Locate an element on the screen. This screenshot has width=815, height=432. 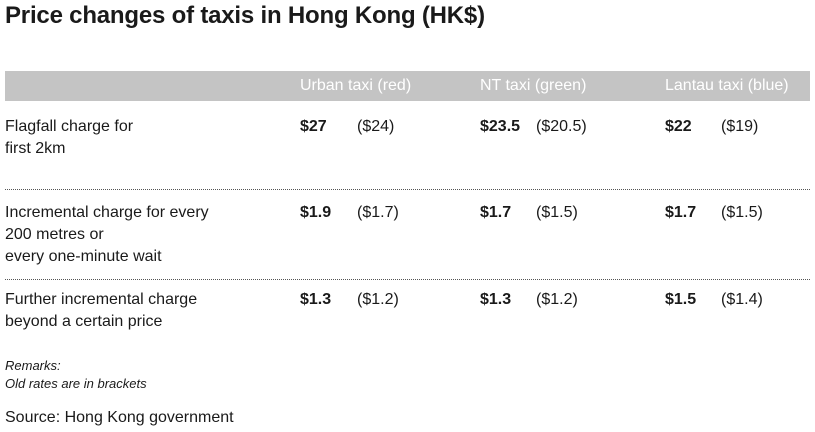
lantau-old-rate: ($1.5) is located at coordinates (742, 212).